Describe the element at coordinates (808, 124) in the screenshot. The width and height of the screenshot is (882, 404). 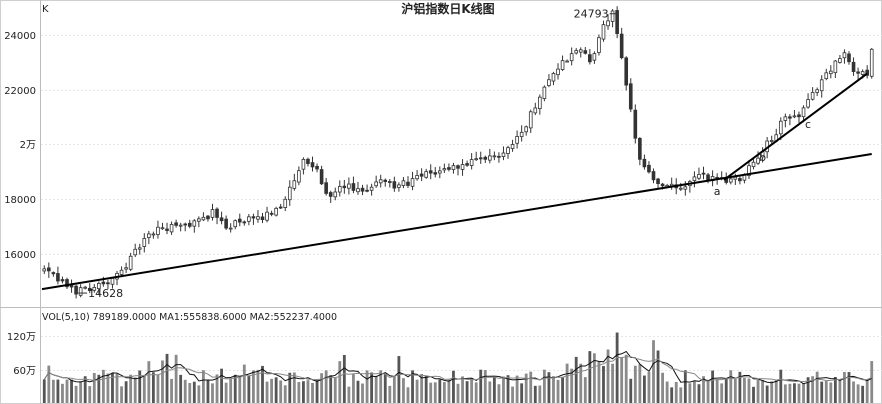
I see `annotation-label: c` at that location.